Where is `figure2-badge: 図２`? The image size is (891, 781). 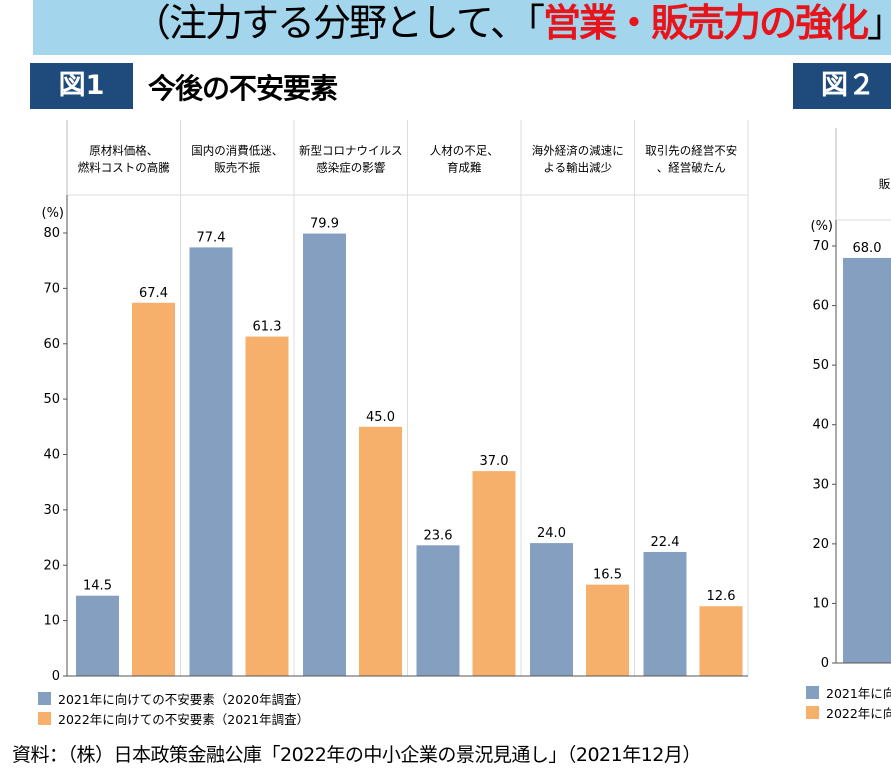 figure2-badge: 図２ is located at coordinates (842, 86).